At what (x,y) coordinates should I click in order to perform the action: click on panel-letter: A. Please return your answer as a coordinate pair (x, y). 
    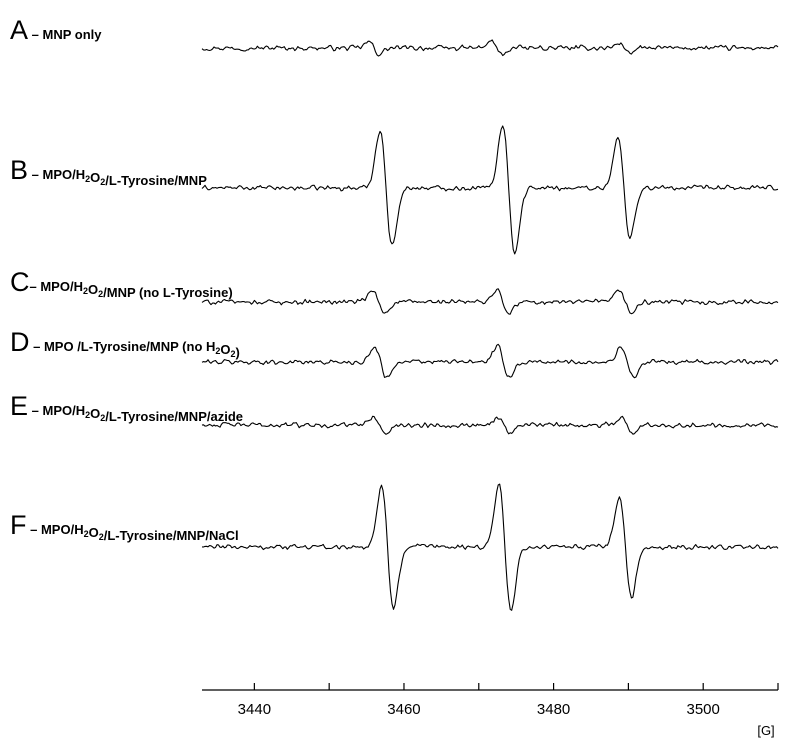
    Looking at the image, I should click on (19, 30).